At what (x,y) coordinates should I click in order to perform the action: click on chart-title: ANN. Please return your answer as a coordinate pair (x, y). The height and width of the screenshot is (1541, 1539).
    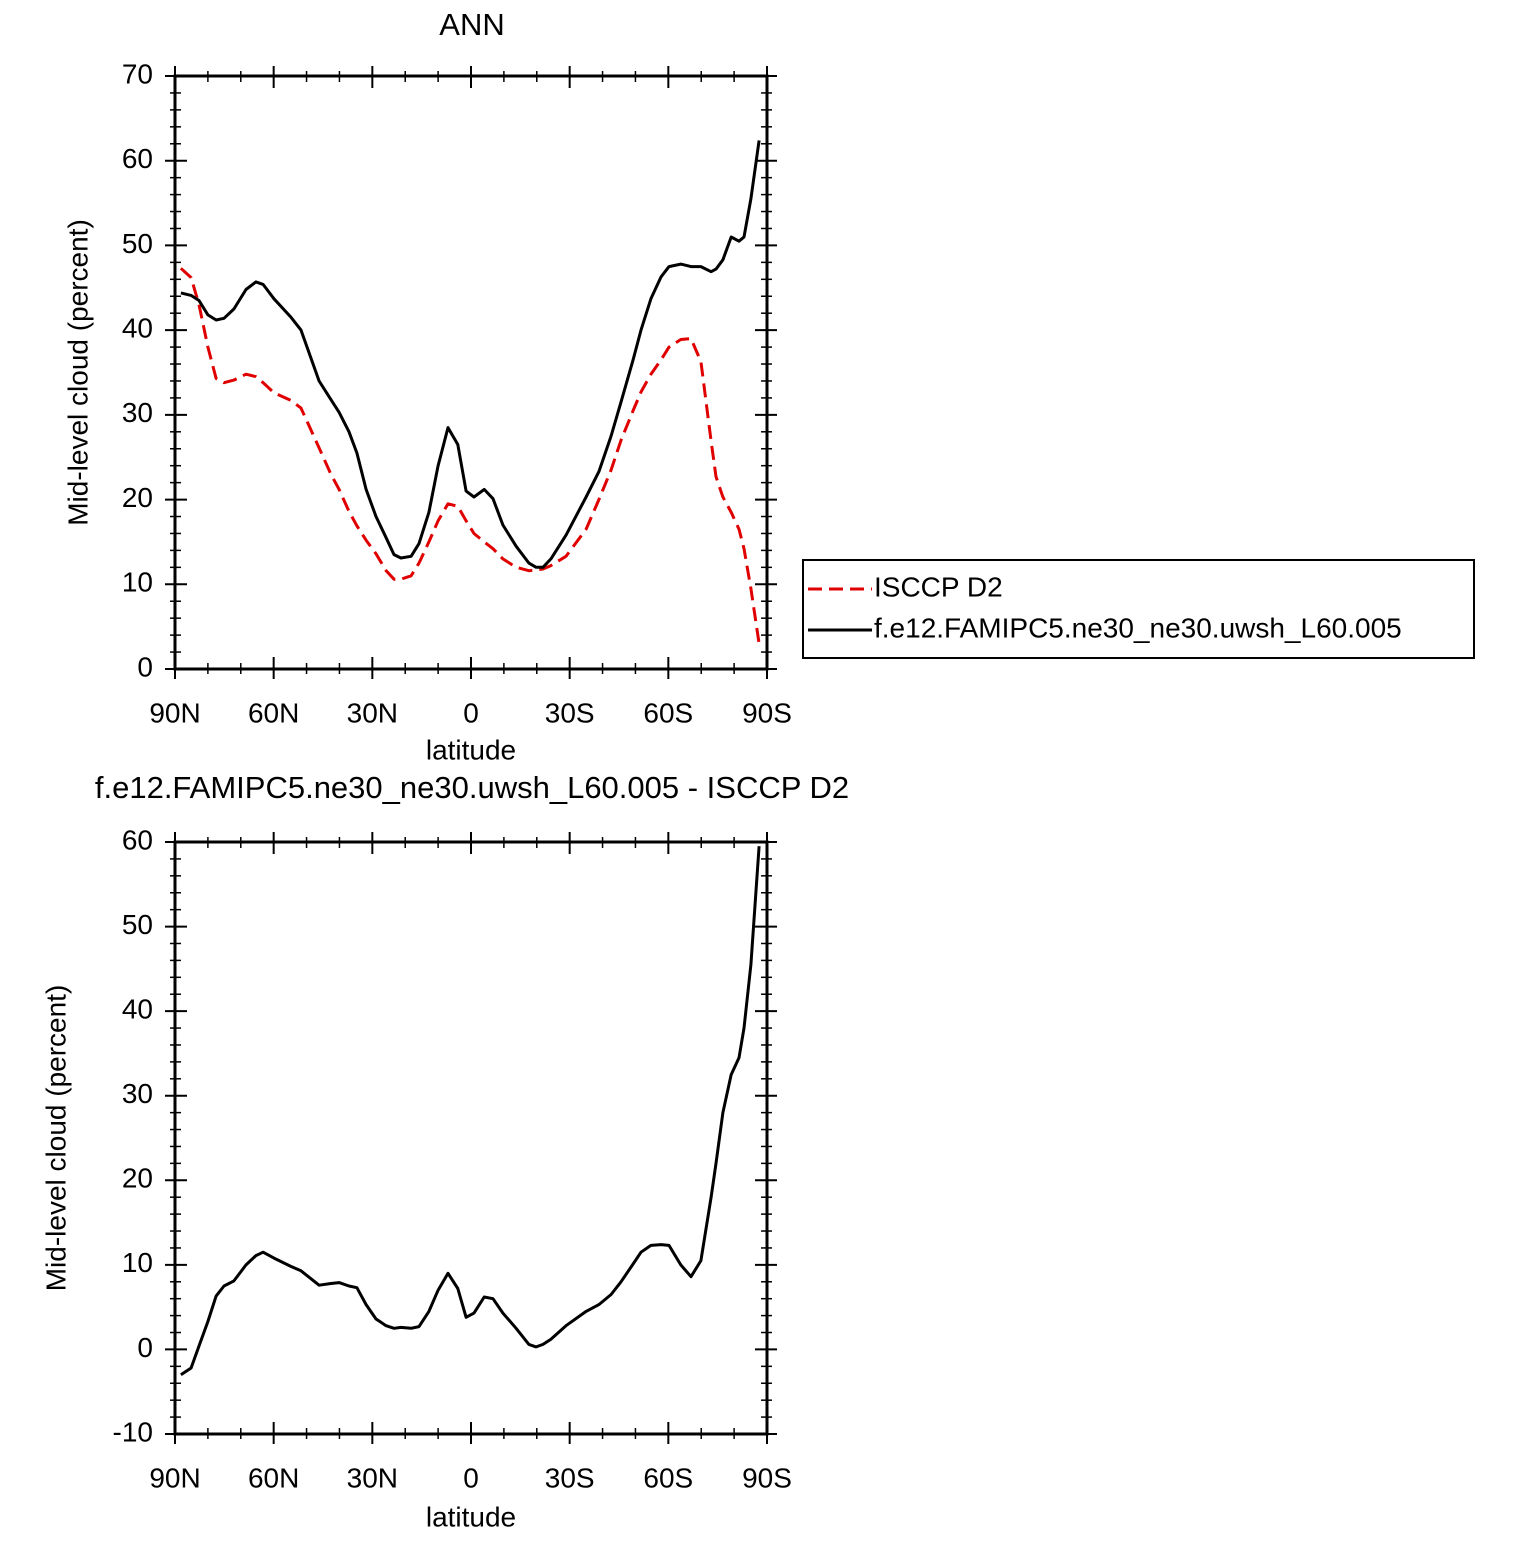
    Looking at the image, I should click on (471, 24).